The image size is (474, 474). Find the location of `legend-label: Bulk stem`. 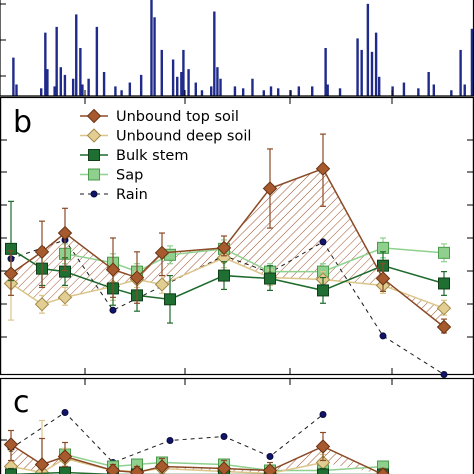

legend-label: Bulk stem is located at coordinates (152, 156).